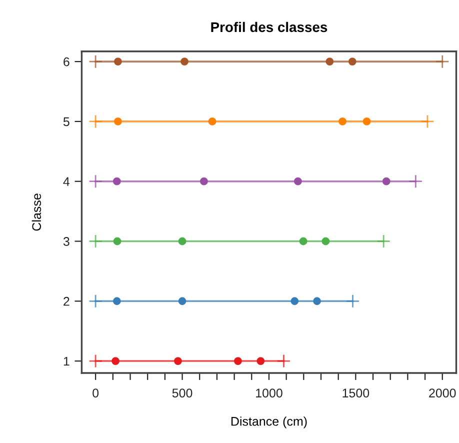  I want to click on y-tick-label: 3, so click(66, 241).